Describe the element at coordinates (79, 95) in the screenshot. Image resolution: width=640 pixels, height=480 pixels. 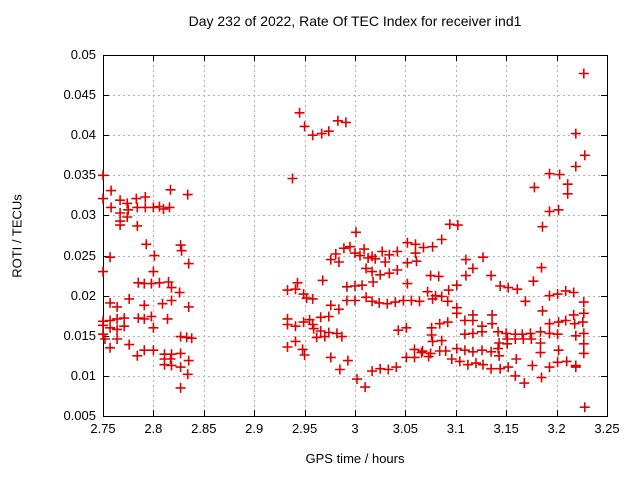
I see `y-tick-label: 0.045` at that location.